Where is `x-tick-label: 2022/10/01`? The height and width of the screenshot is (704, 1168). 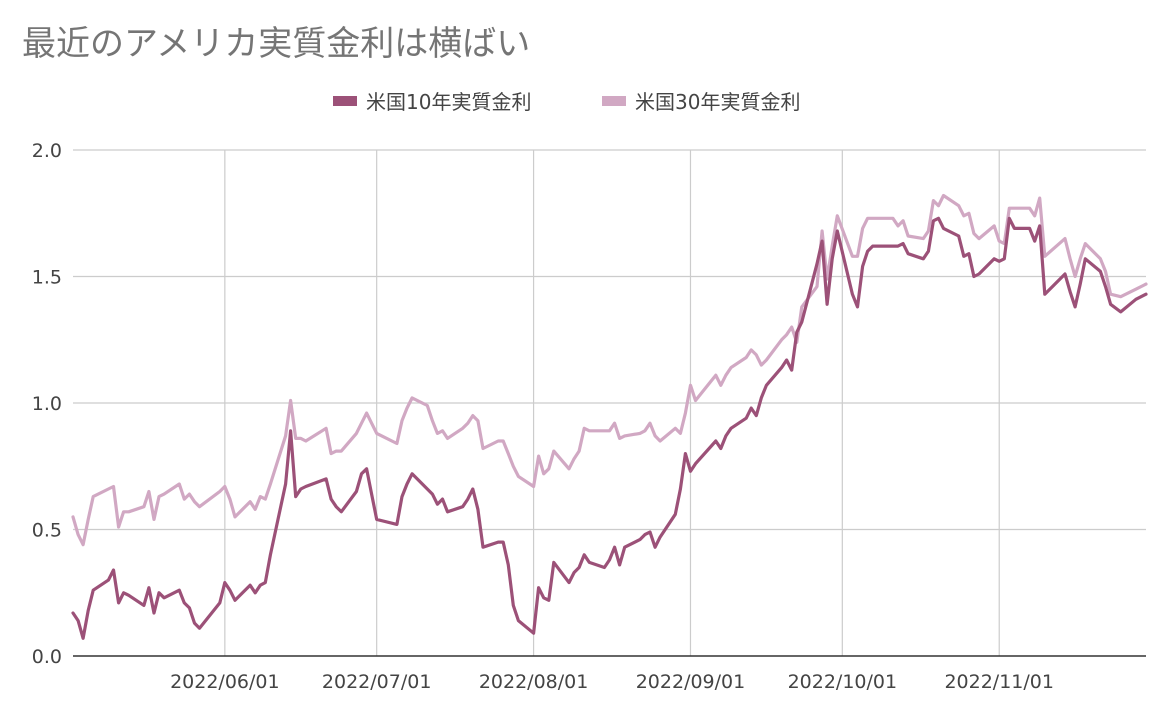 x-tick-label: 2022/10/01 is located at coordinates (843, 682).